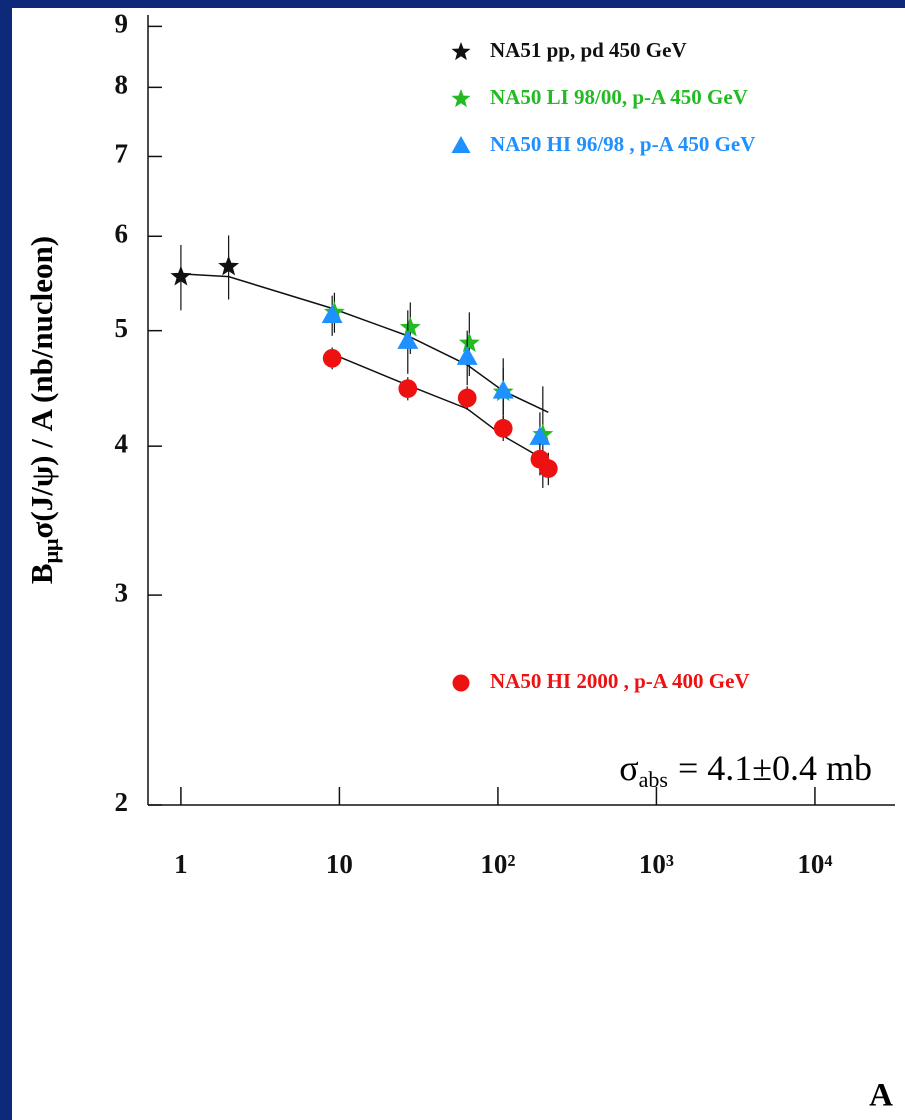 The height and width of the screenshot is (1120, 905). I want to click on y-tick-label: 9, so click(122, 24).